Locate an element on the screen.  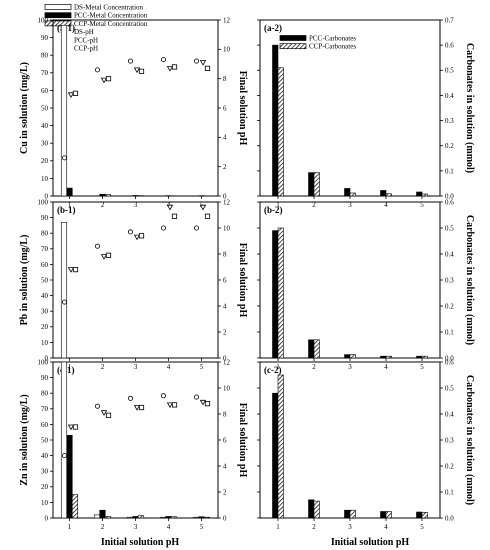
y-tick-label: 50 is located at coordinates (45, 440).